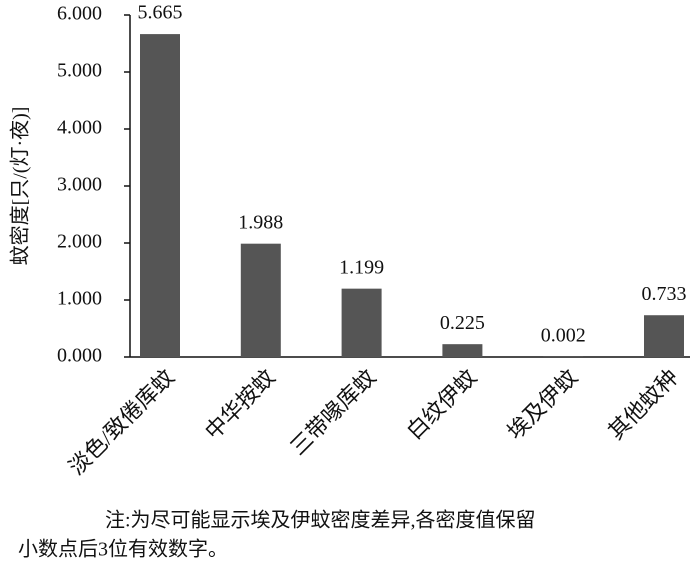  Describe the element at coordinates (79, 185) in the screenshot. I see `y-tick-label: 3.000` at that location.